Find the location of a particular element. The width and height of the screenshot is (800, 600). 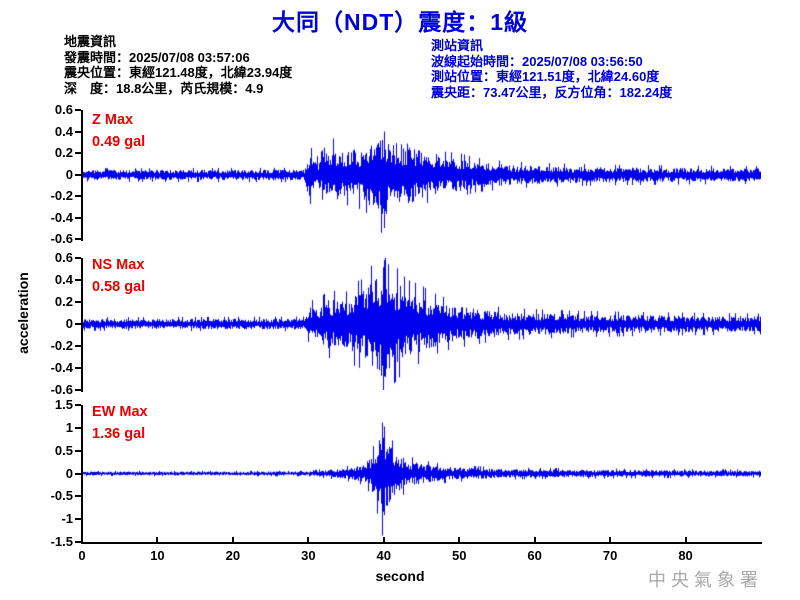

x-tick-label: 50 is located at coordinates (459, 555).